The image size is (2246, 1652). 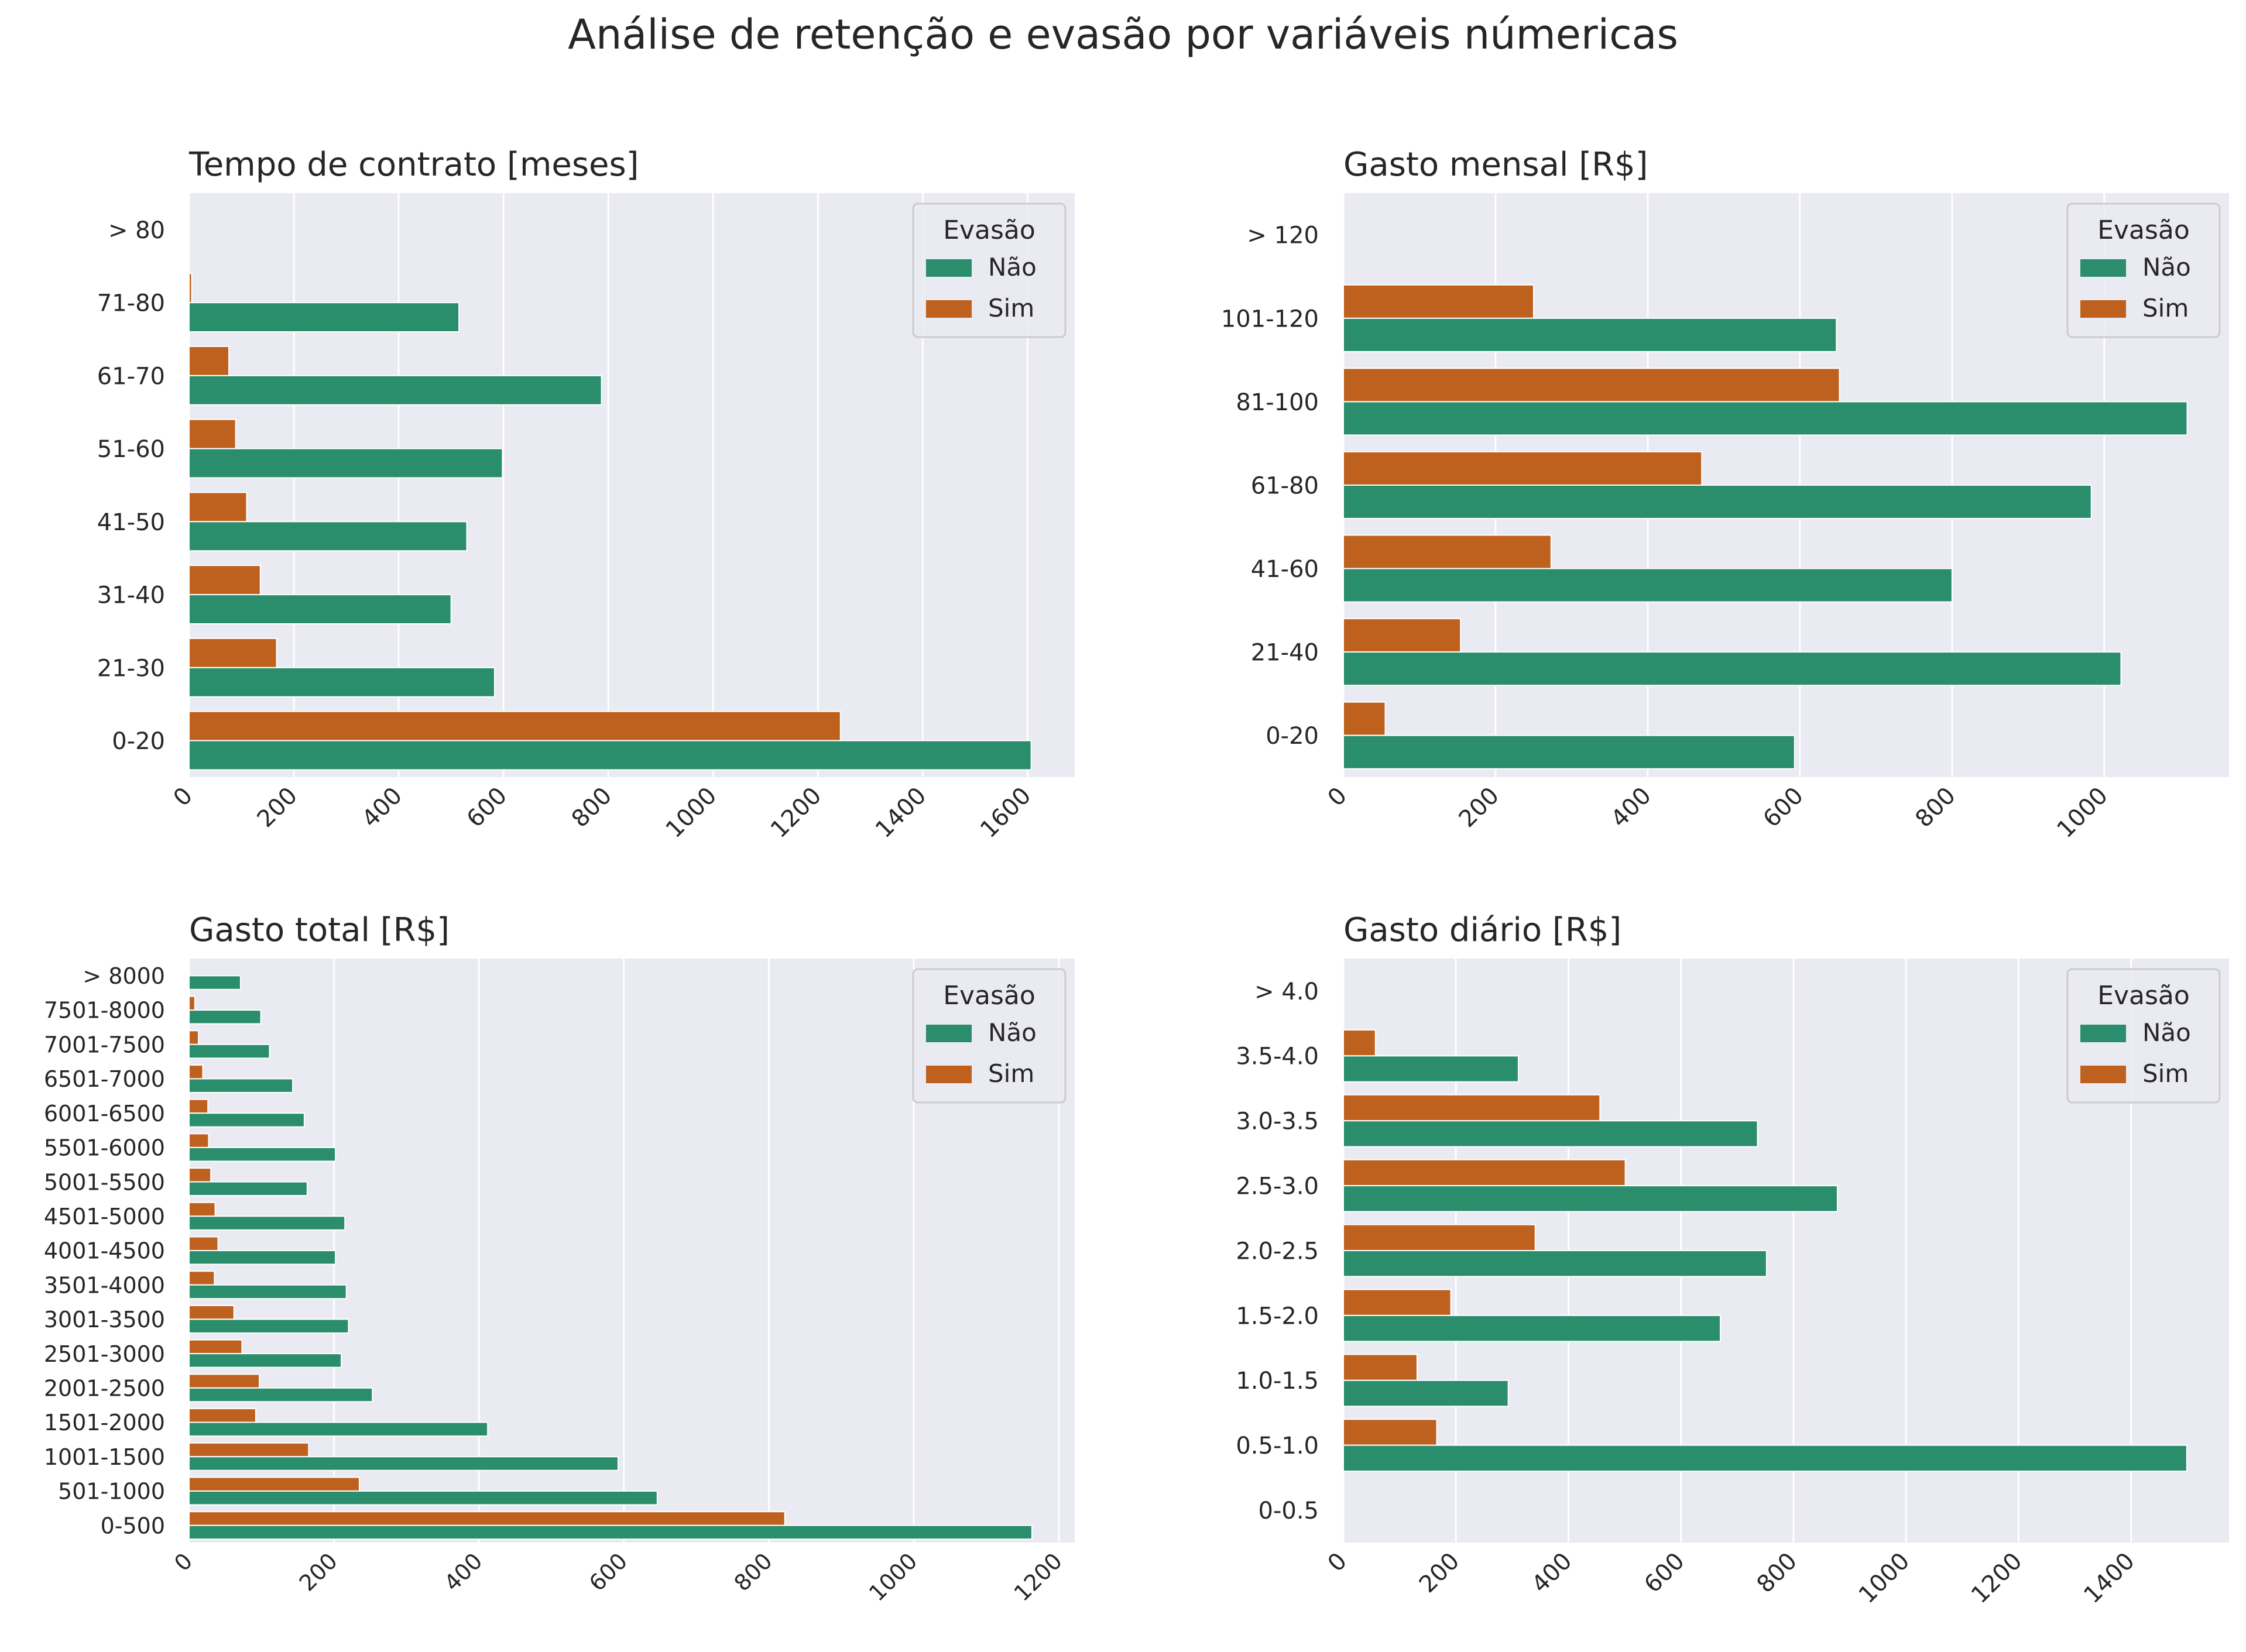 I want to click on x-tick-label: 1200, so click(x=796, y=813).